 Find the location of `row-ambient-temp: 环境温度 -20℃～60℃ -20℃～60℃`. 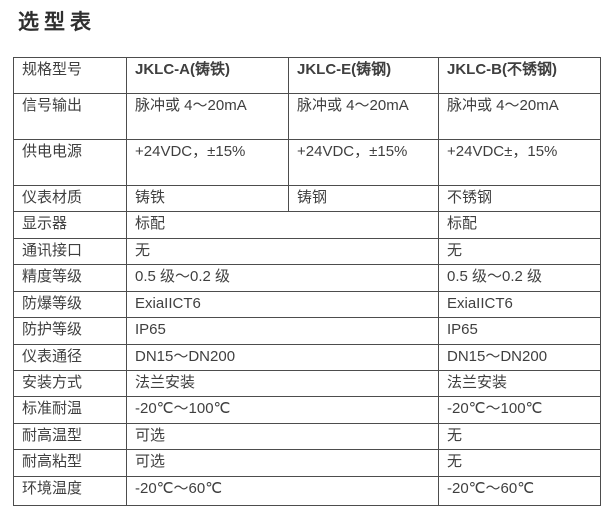

row-ambient-temp: 环境温度 -20℃～60℃ -20℃～60℃ is located at coordinates (307, 491).